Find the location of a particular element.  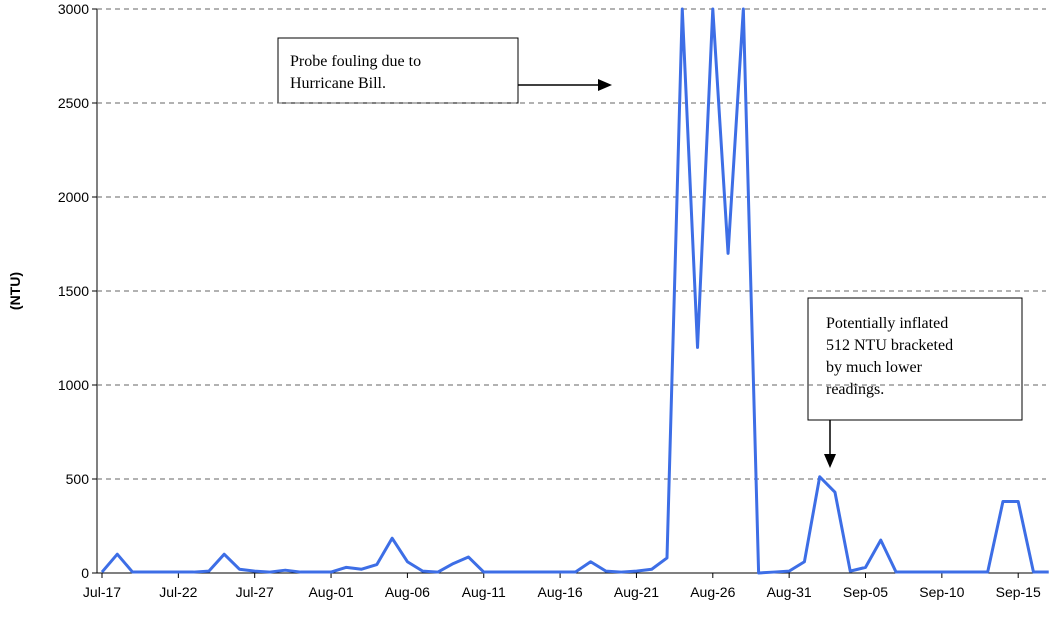

x-tick-label: Jul-17 is located at coordinates (102, 592).